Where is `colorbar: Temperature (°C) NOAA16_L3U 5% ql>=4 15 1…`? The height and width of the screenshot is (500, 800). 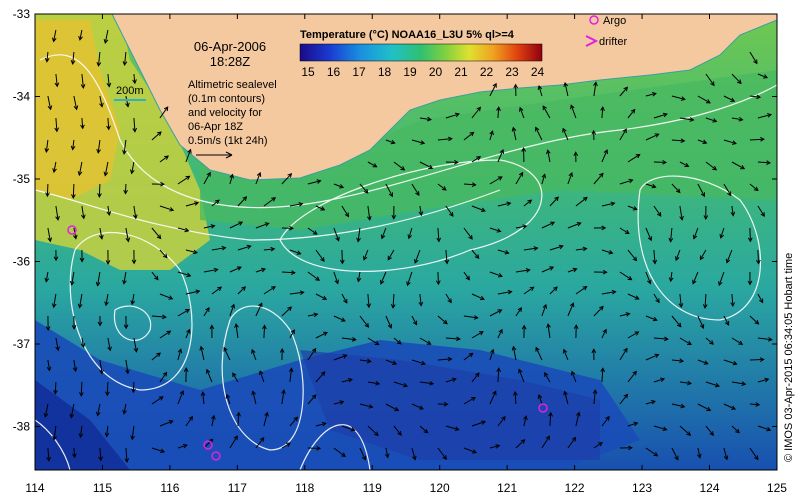 colorbar: Temperature (°C) NOAA16_L3U 5% ql>=4 15 1… is located at coordinates (421, 54).